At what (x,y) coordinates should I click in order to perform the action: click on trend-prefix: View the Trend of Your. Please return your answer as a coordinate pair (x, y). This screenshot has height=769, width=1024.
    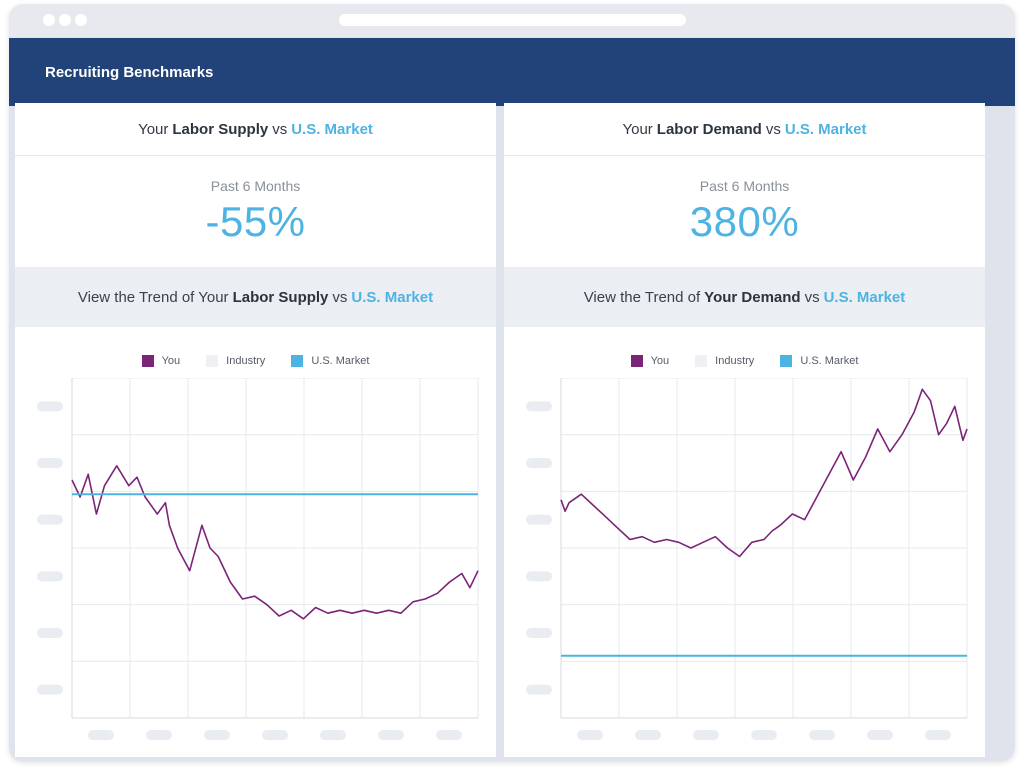
    Looking at the image, I should click on (153, 297).